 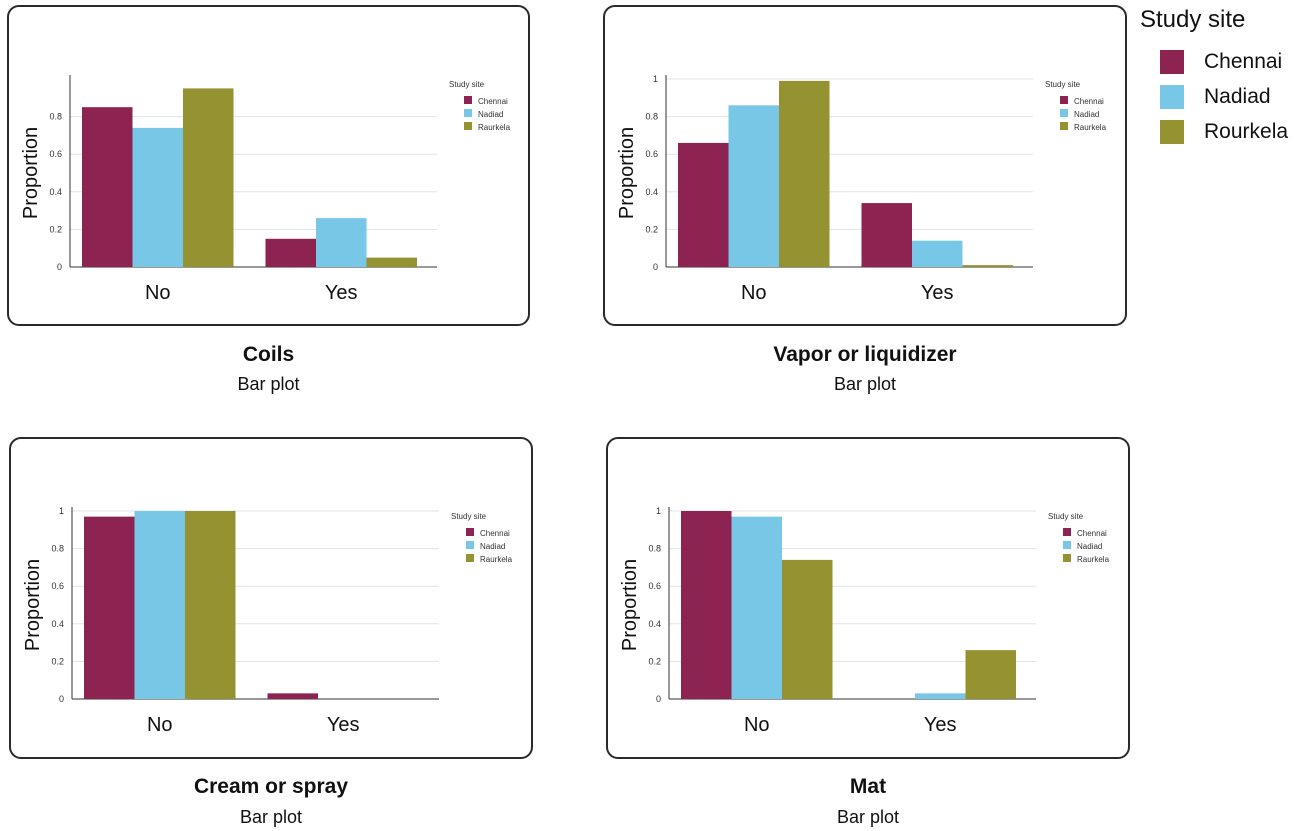 What do you see at coordinates (865, 354) in the screenshot?
I see `chart-title: Vapor or liquidizer` at bounding box center [865, 354].